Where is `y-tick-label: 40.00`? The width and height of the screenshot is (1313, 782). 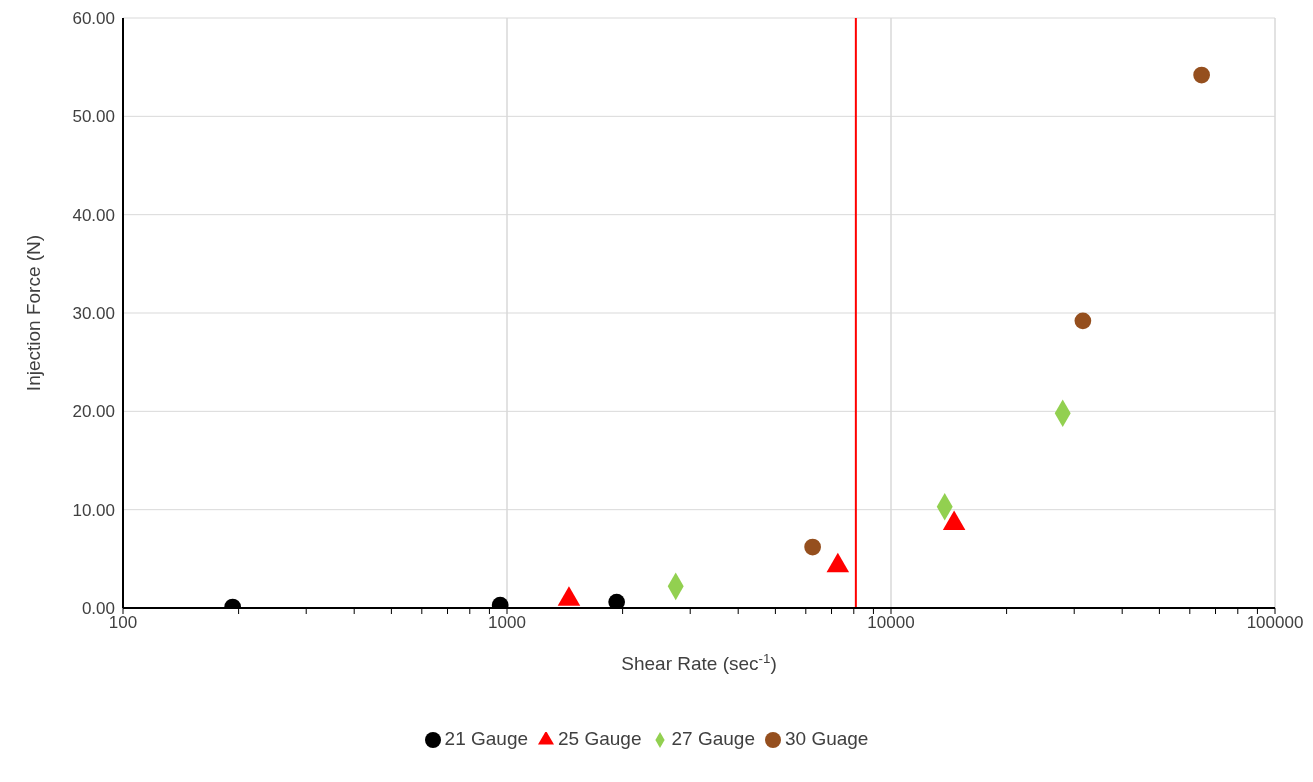 y-tick-label: 40.00 is located at coordinates (93, 215).